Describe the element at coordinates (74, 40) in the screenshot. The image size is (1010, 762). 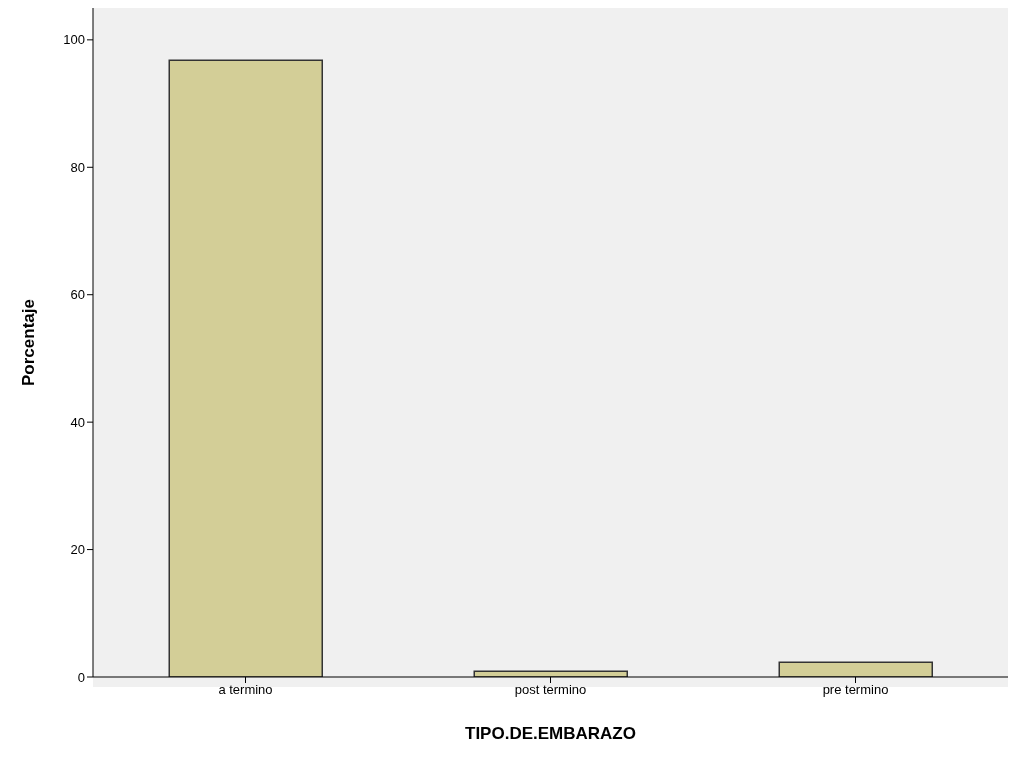
I see `y-tick-label: 100` at that location.